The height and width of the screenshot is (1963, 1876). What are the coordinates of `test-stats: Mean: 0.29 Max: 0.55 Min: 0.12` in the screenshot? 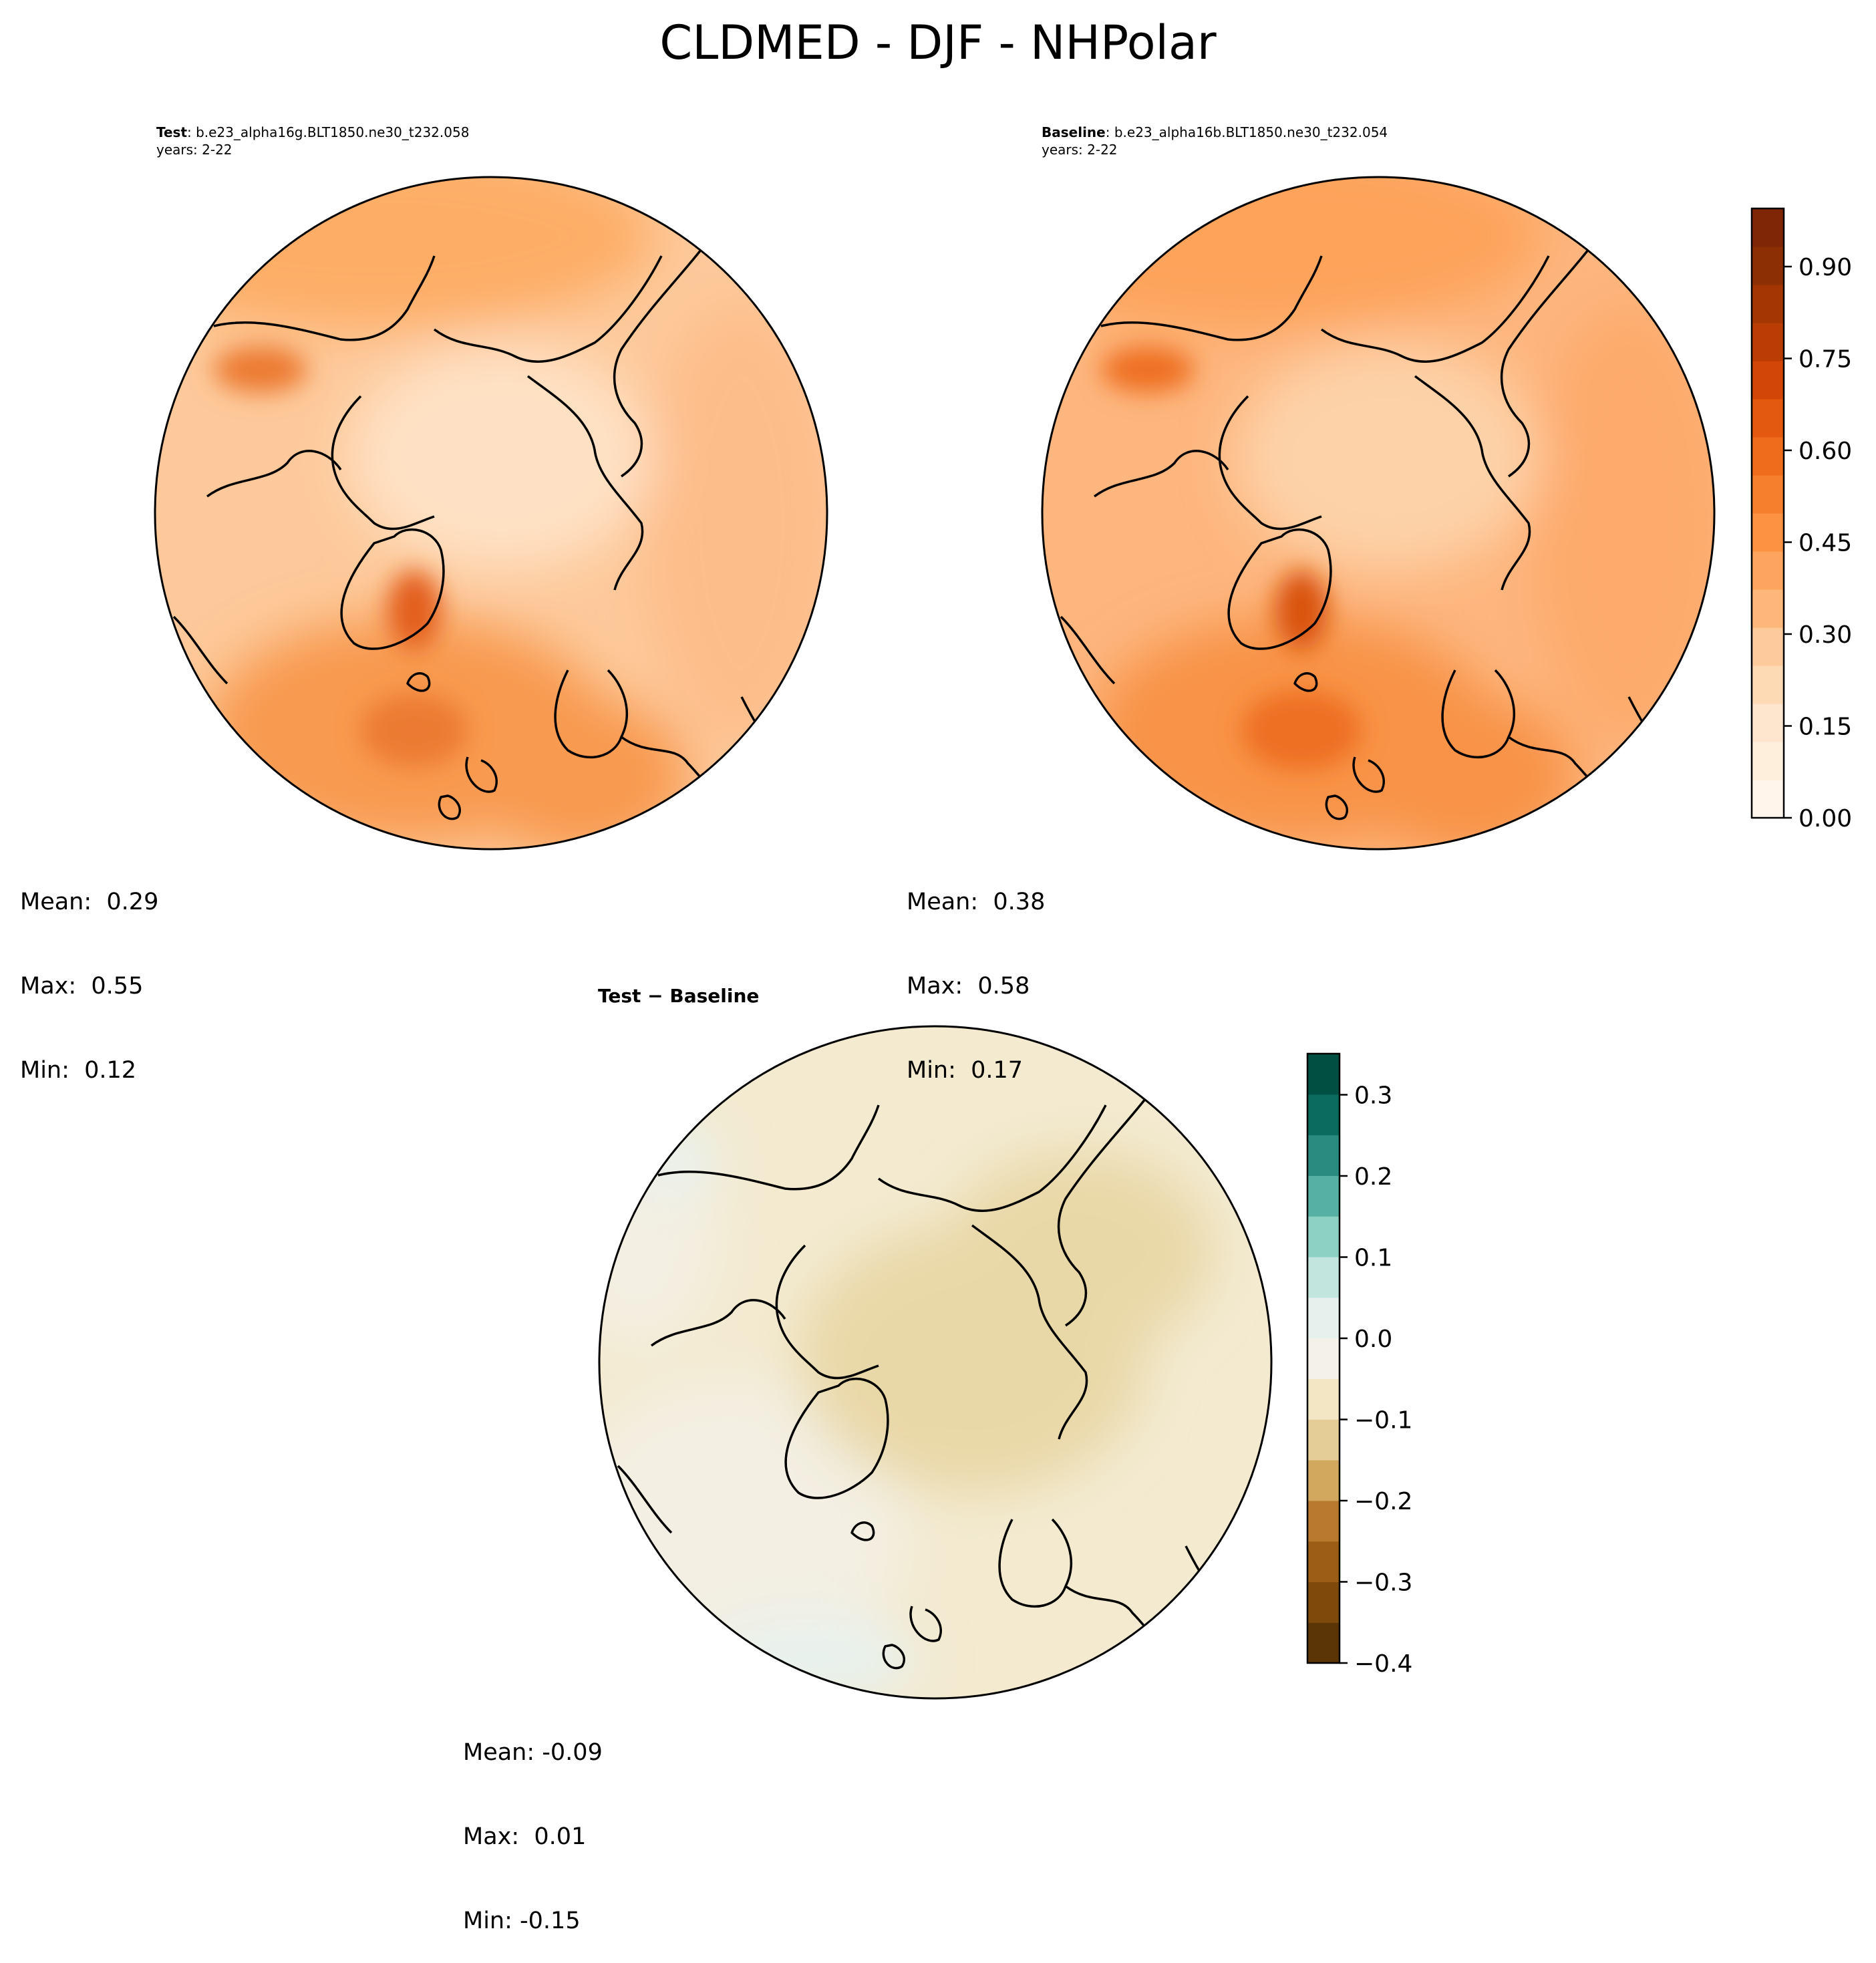 It's located at (89, 972).